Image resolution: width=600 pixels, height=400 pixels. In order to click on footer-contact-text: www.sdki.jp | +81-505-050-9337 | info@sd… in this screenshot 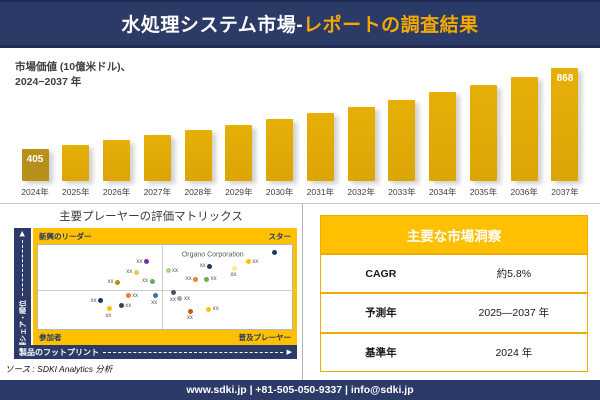, I will do `click(300, 390)`.